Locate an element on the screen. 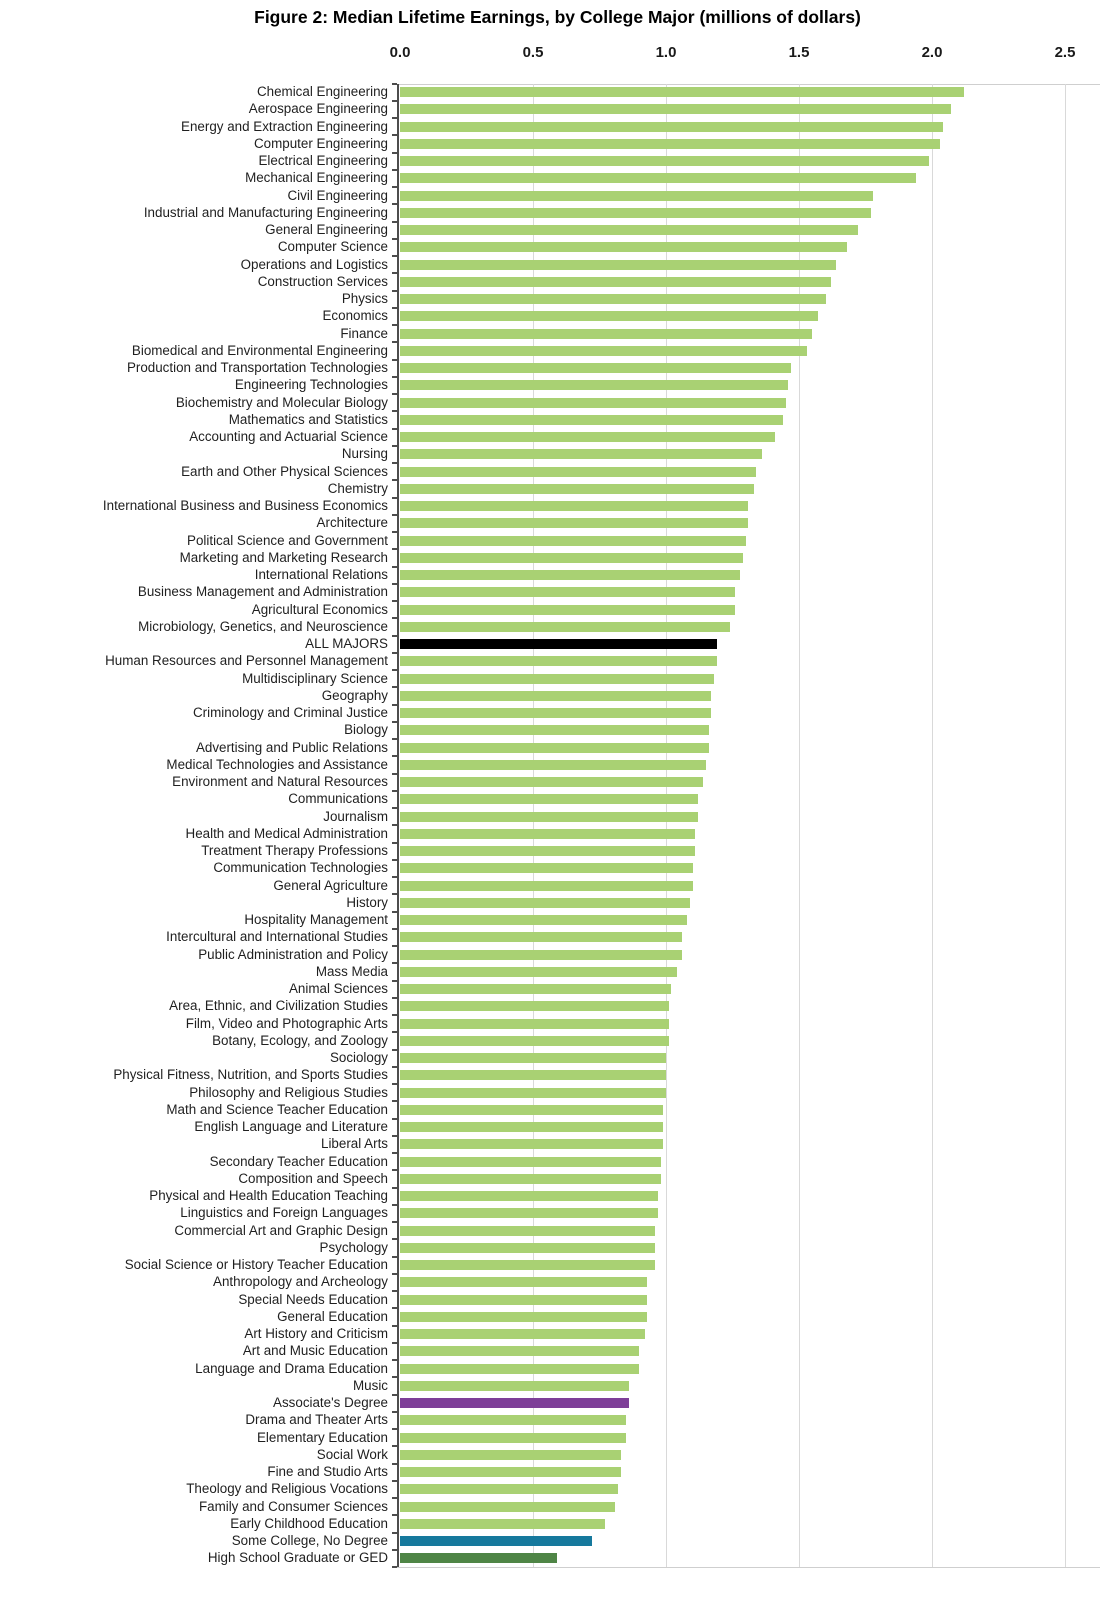  category-label: Theology and Religious Vocations is located at coordinates (287, 1489).